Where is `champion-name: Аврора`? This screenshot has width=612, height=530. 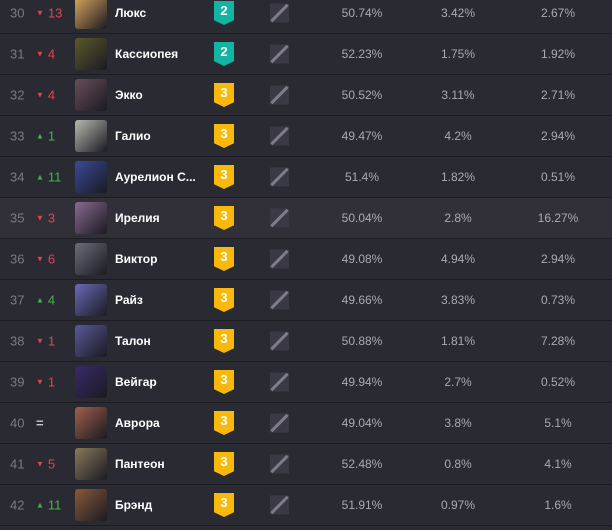 champion-name: Аврора is located at coordinates (137, 423).